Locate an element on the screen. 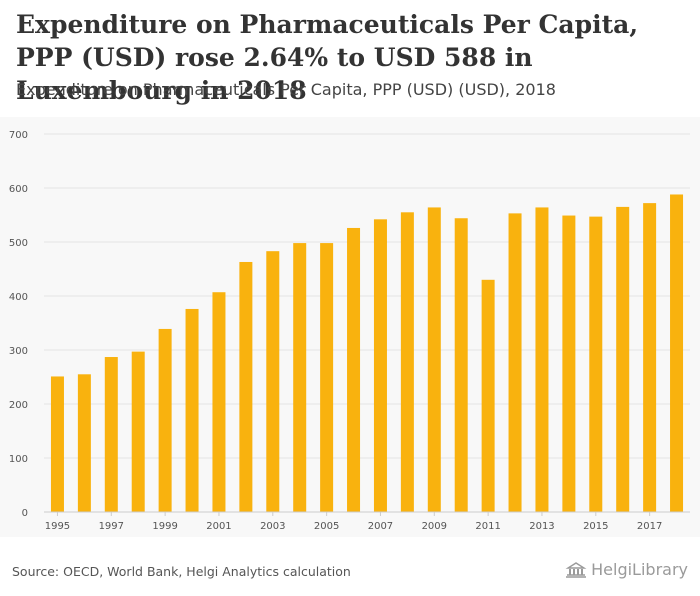 Image resolution: width=700 pixels, height=596 pixels. y-tick-label: 400 is located at coordinates (18, 297).